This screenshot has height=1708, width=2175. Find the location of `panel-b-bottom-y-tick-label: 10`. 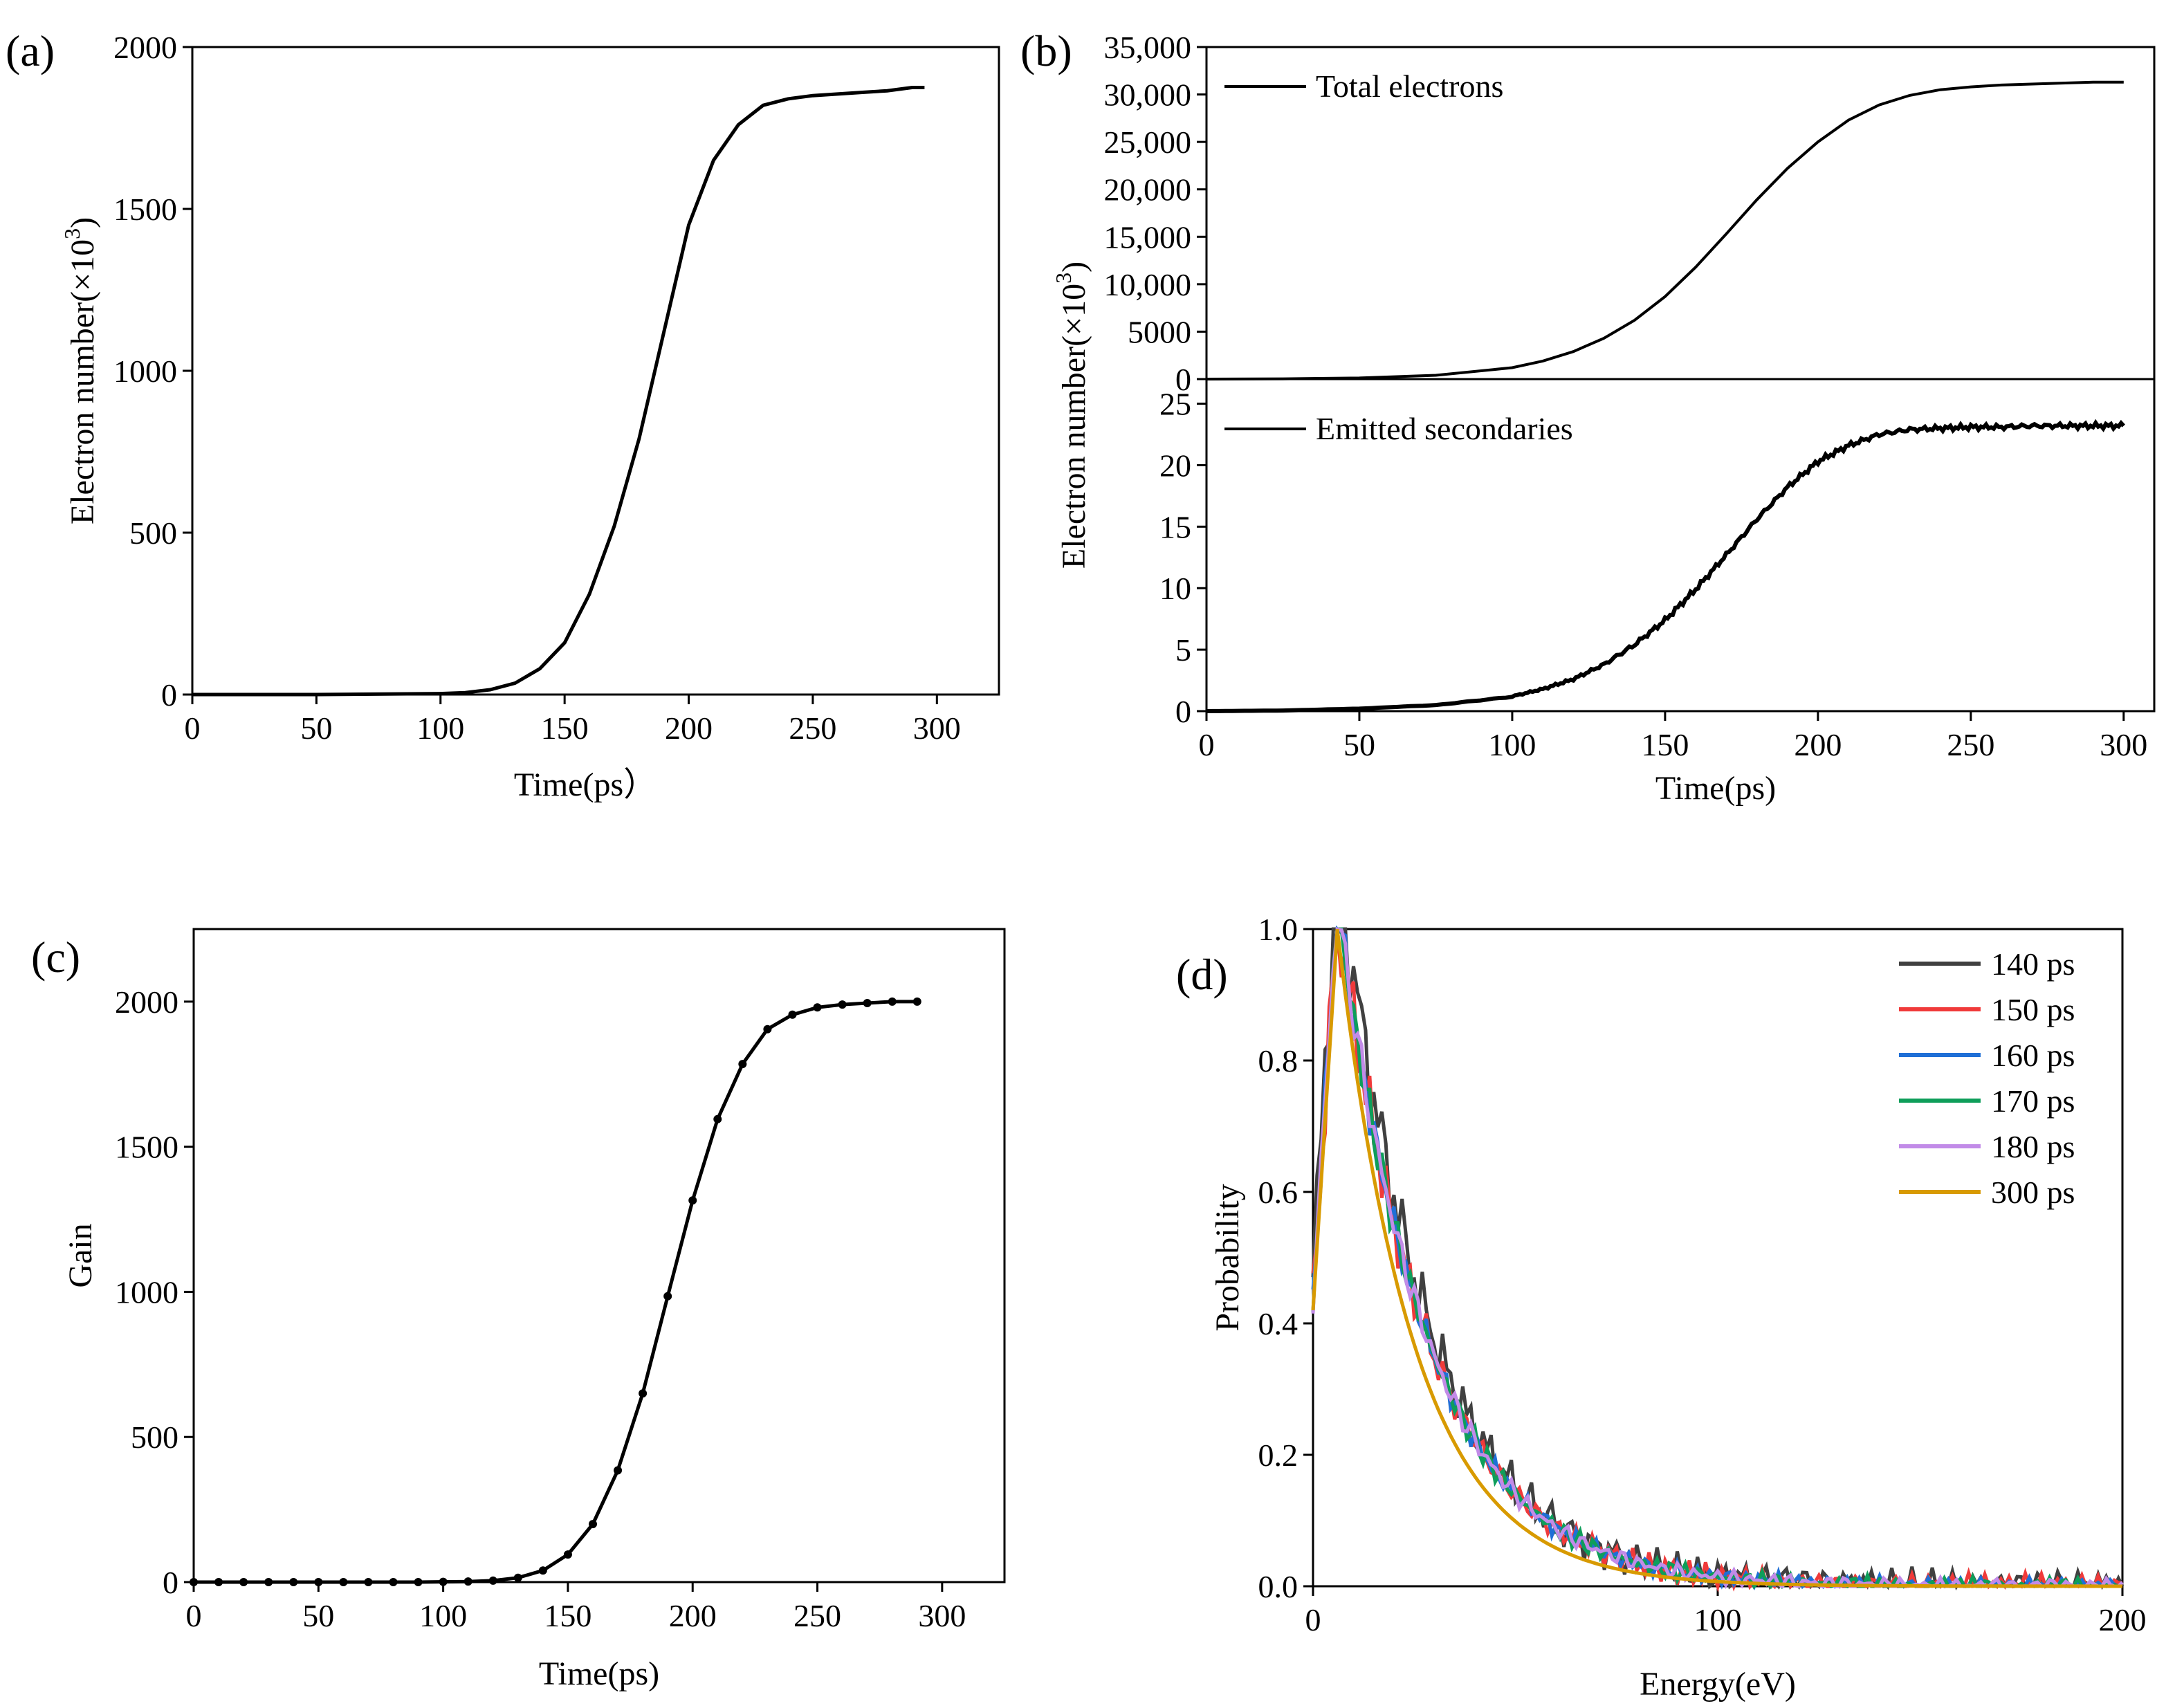

panel-b-bottom-y-tick-label: 10 is located at coordinates (1175, 588).